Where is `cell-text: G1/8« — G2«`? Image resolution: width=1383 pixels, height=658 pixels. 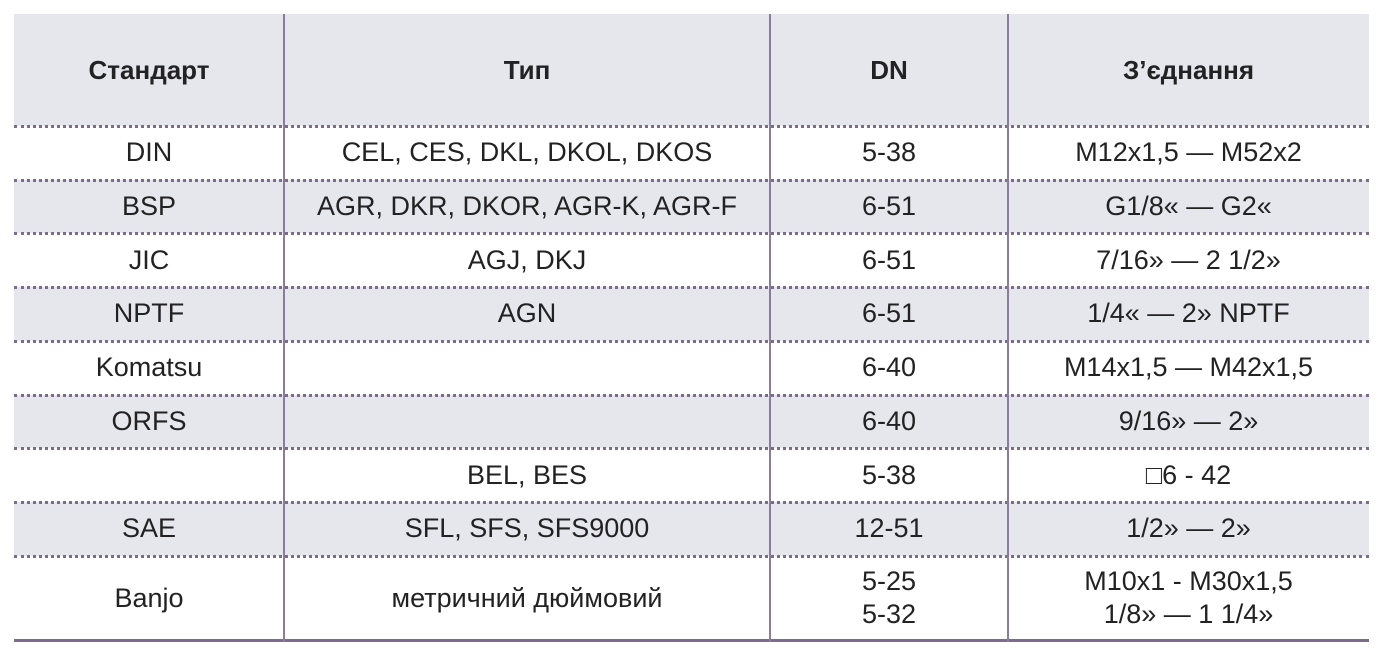 cell-text: G1/8« — G2« is located at coordinates (1188, 206).